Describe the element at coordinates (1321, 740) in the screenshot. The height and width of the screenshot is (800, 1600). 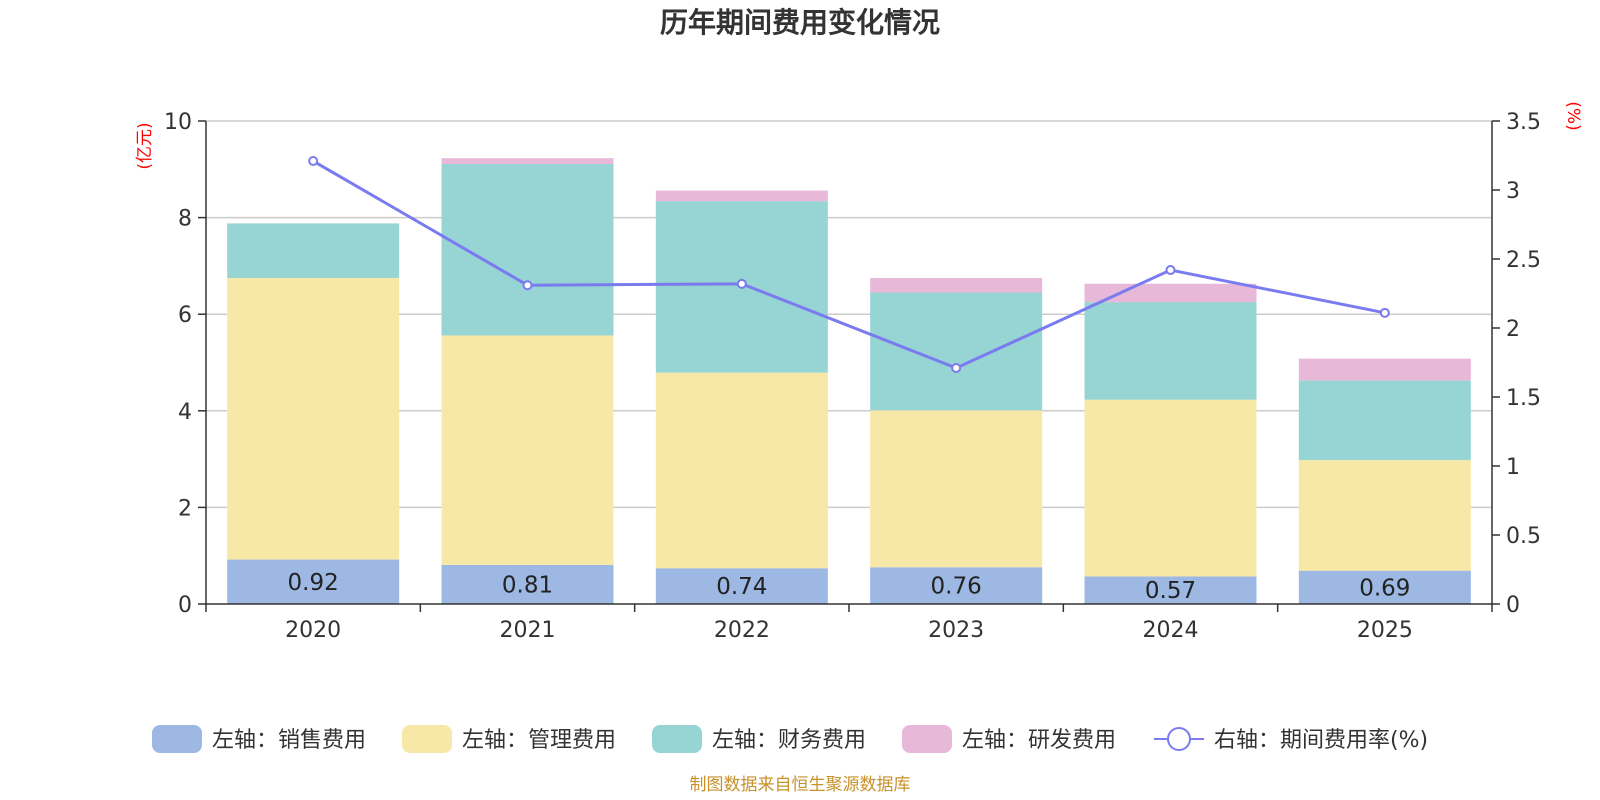
I see `legend-label: 右轴：期间费用率(%)` at that location.